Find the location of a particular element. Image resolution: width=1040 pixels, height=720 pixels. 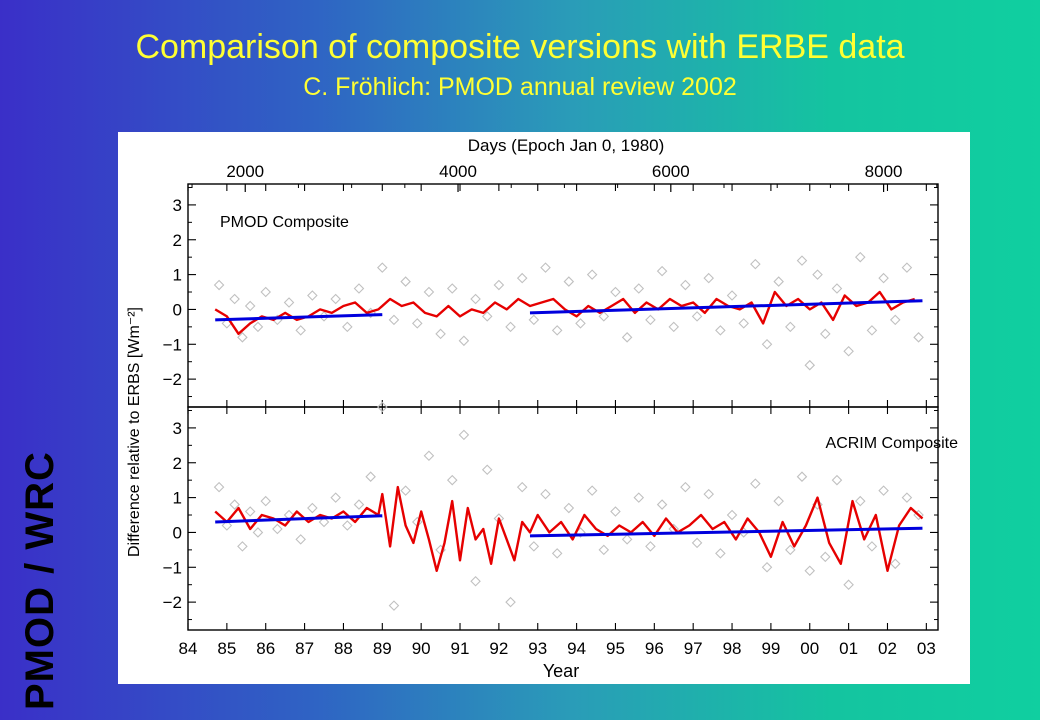

panel-label-pmod: PMOD Composite is located at coordinates (284, 222).